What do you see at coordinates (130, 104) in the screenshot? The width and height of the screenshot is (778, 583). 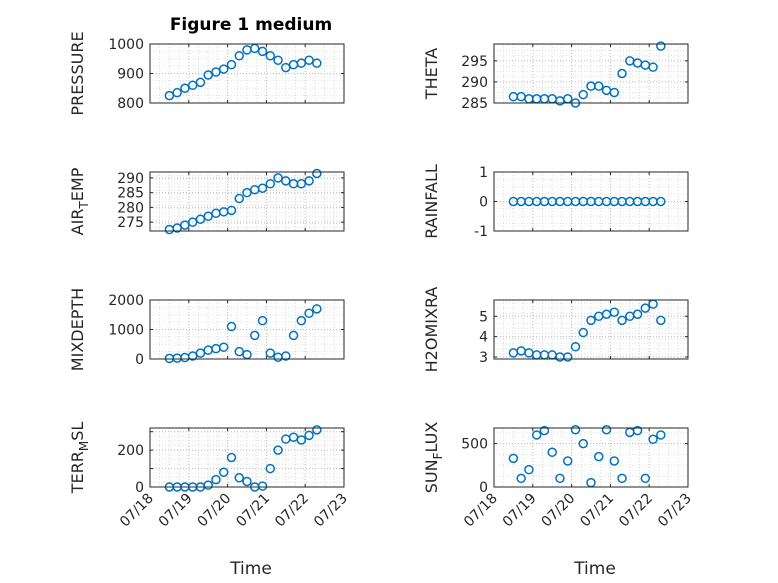 I see `ytick-label: 800` at bounding box center [130, 104].